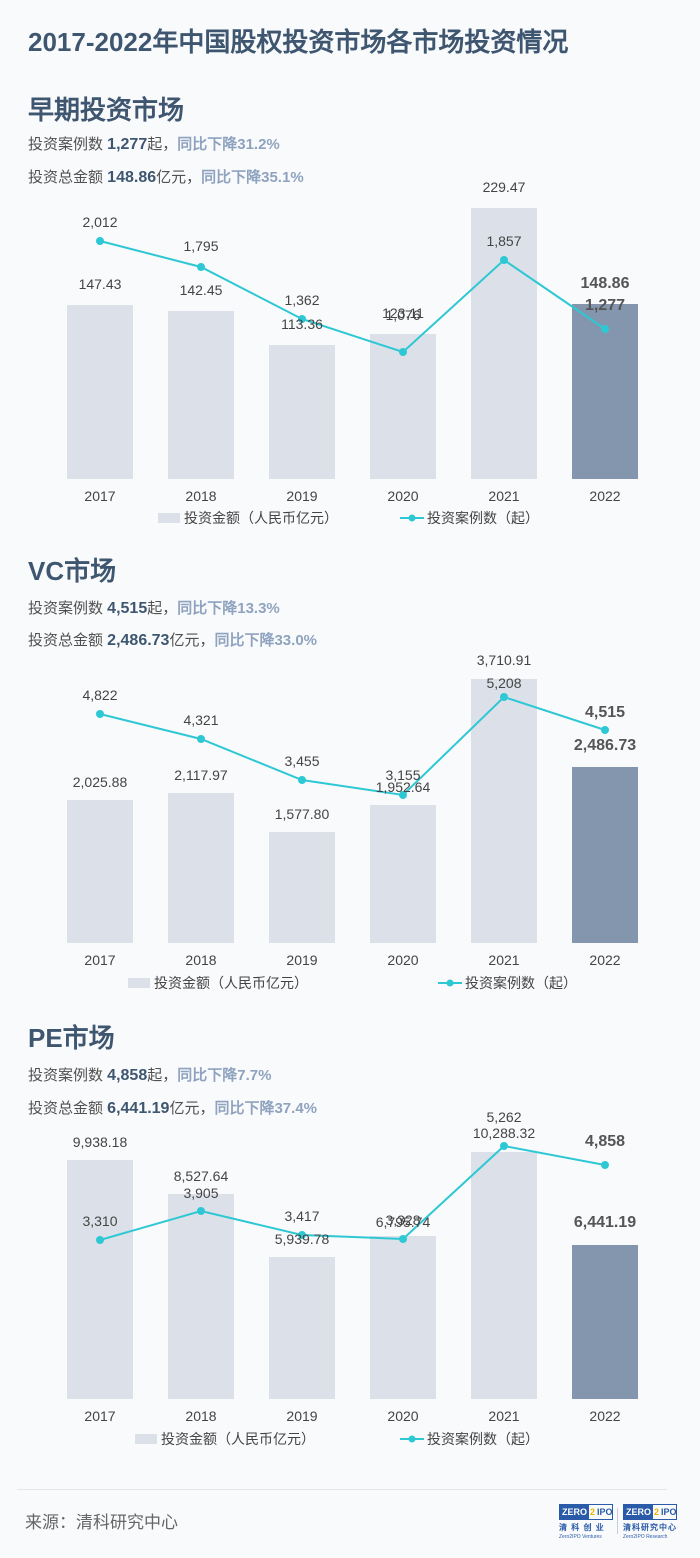 The width and height of the screenshot is (700, 1558). What do you see at coordinates (582, 1527) in the screenshot?
I see `logo-cn: 清 科 创 业` at bounding box center [582, 1527].